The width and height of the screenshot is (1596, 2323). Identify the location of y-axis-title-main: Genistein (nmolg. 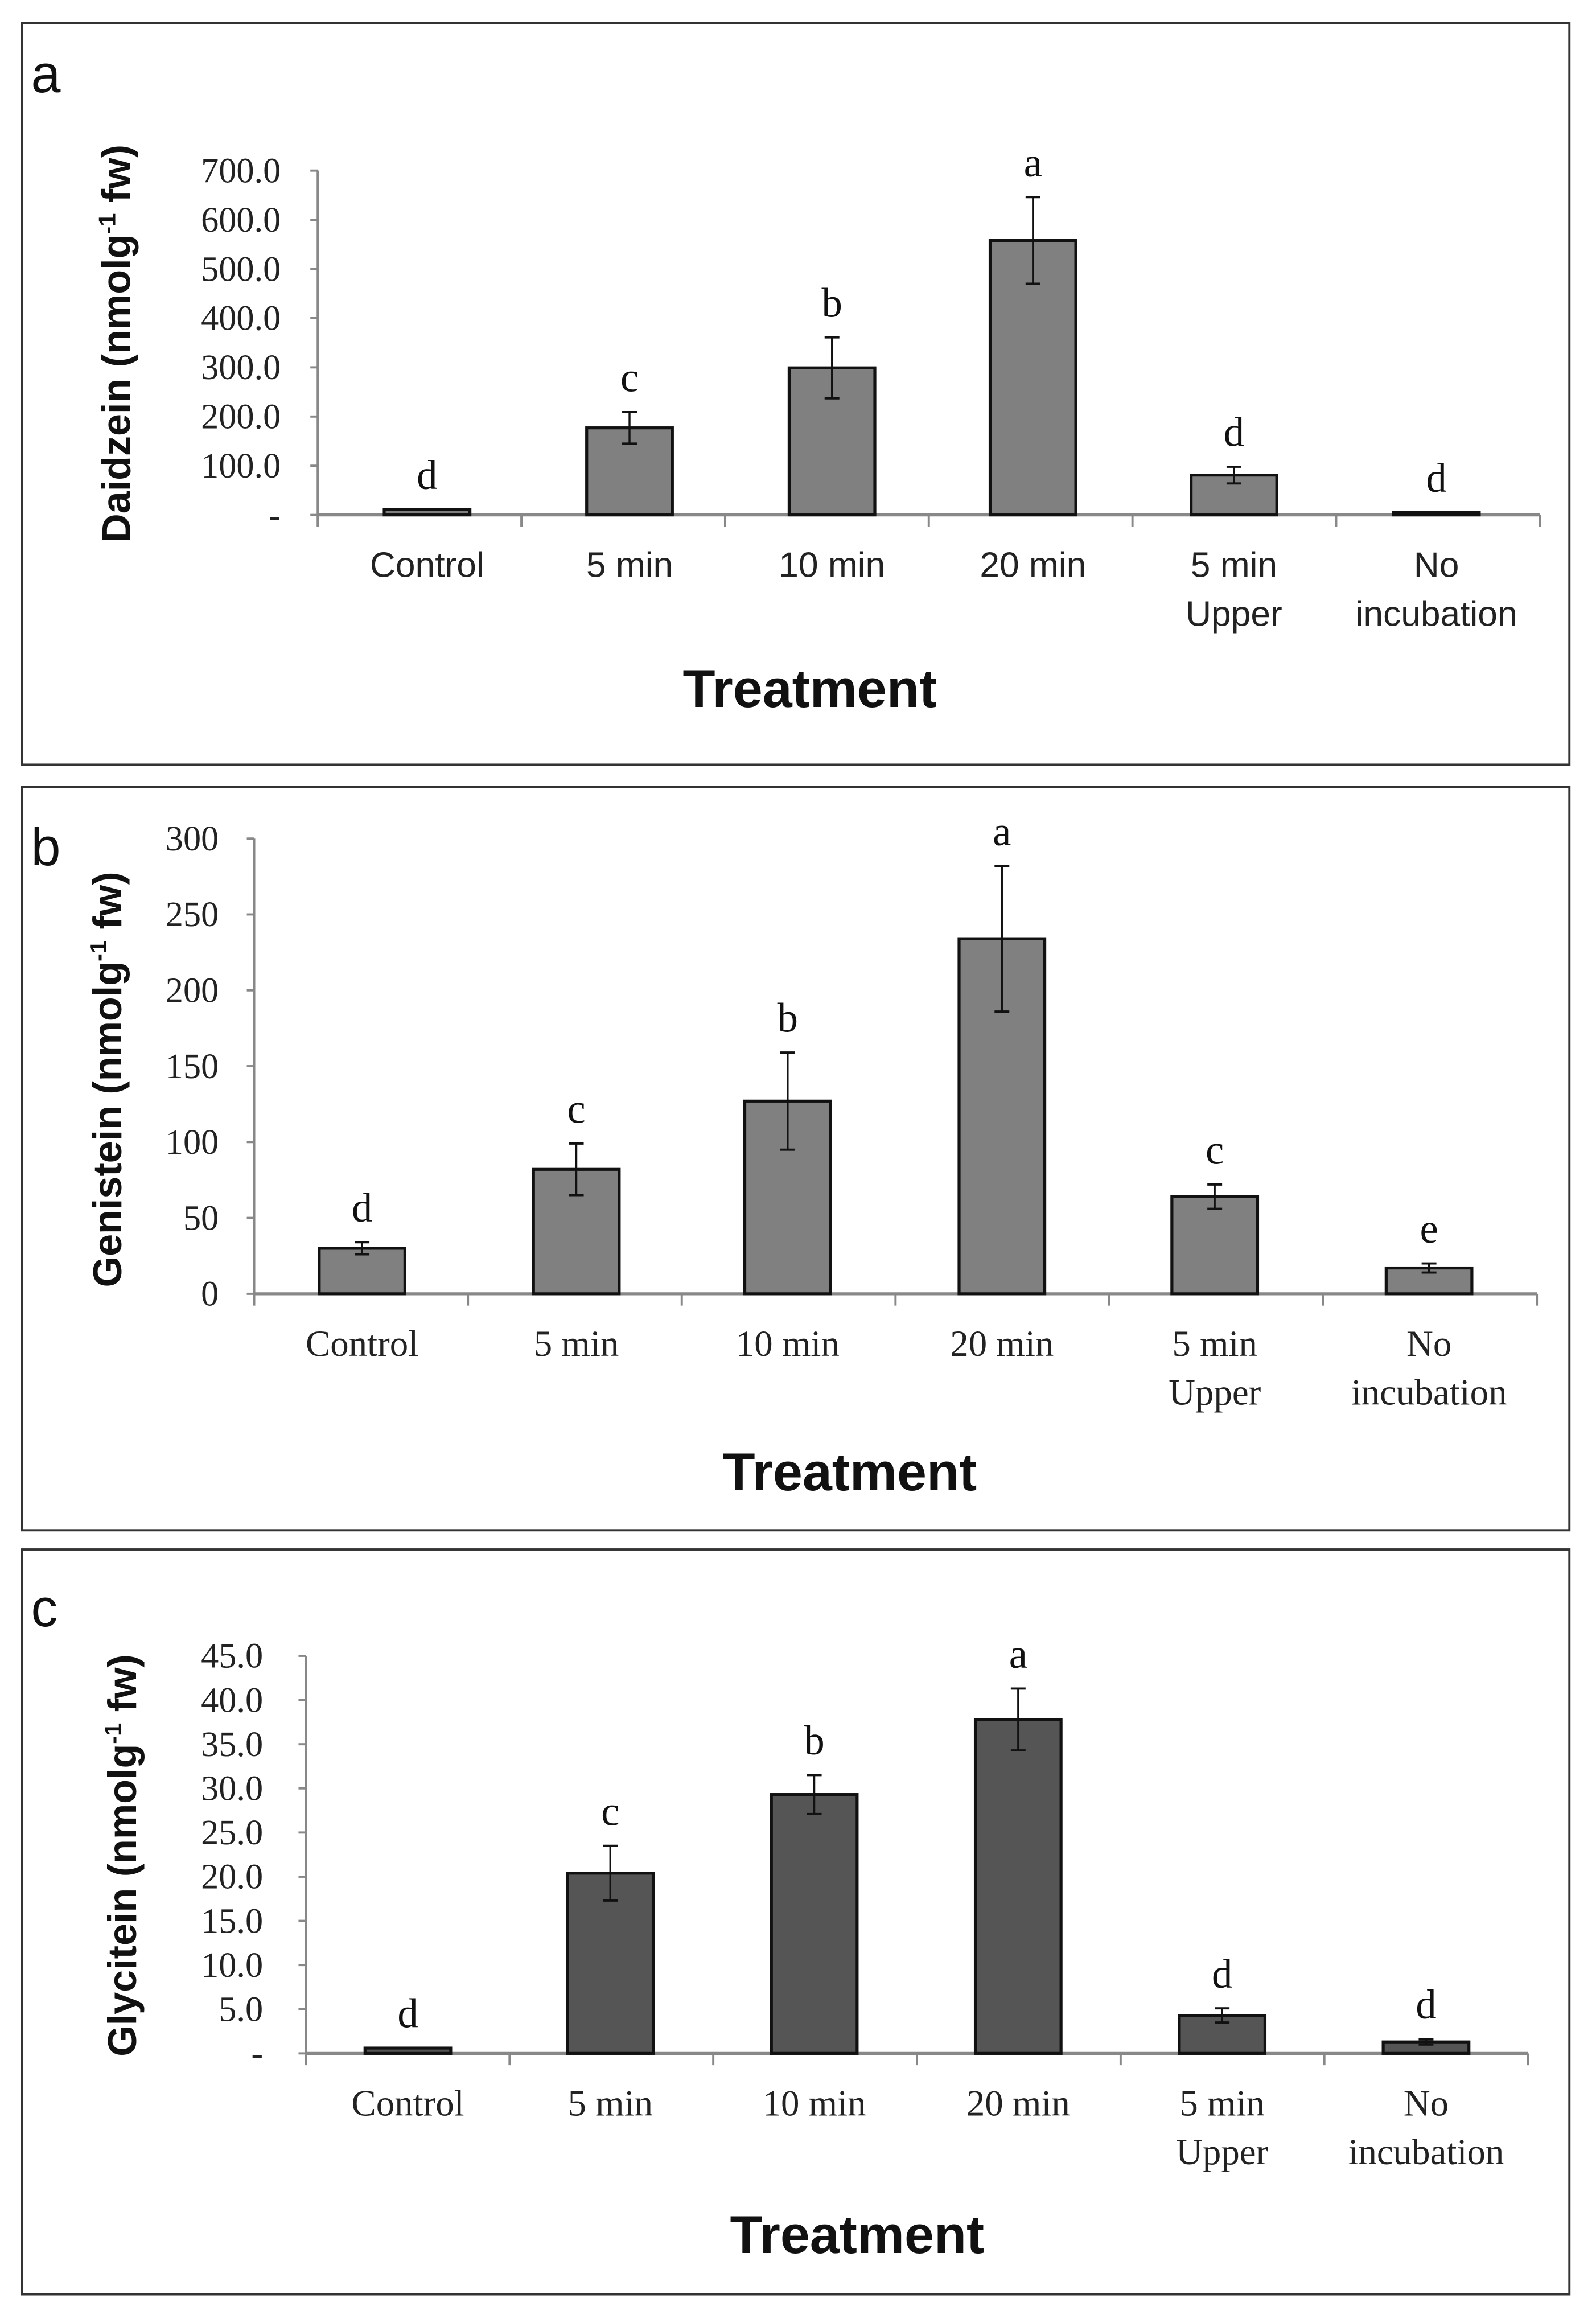
(108, 1124).